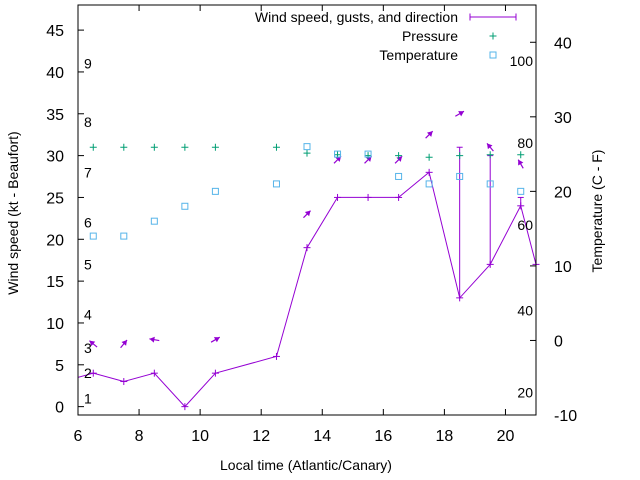 The height and width of the screenshot is (480, 640). Describe the element at coordinates (200, 436) in the screenshot. I see `x-tick-label-10: 10` at that location.